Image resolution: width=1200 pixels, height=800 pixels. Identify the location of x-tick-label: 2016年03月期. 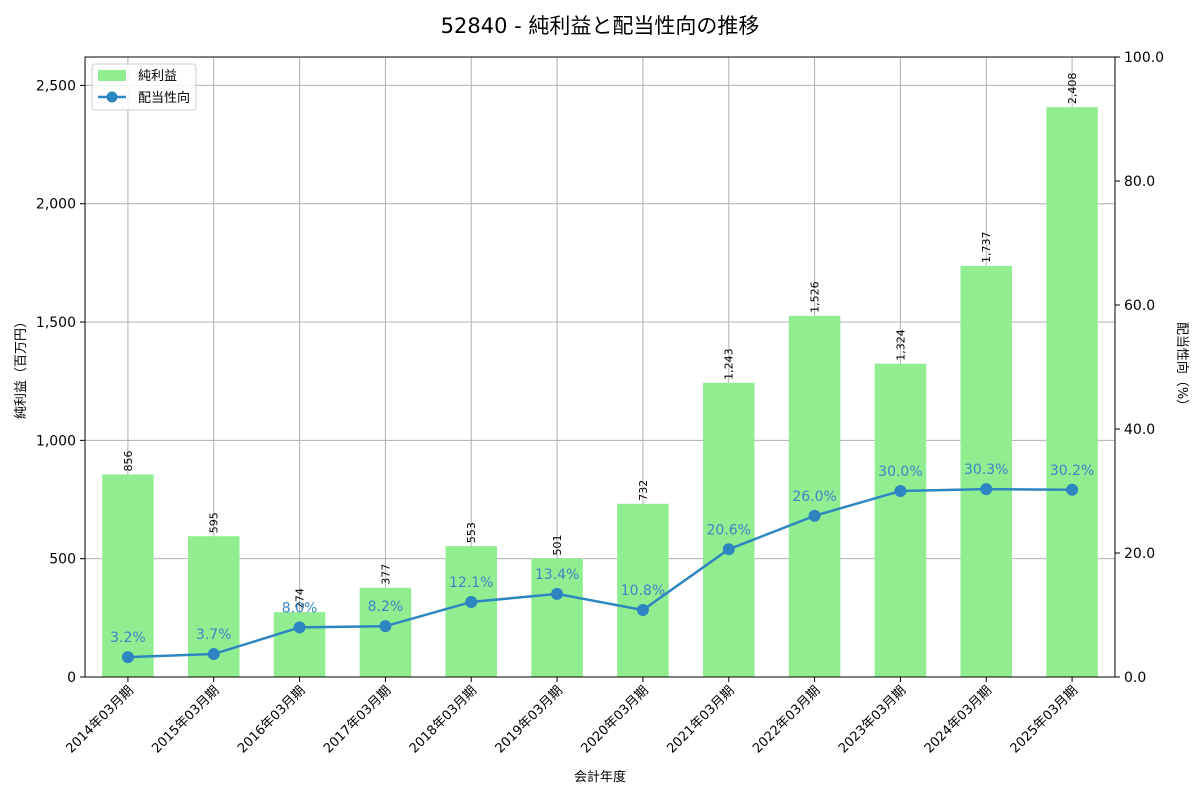
(271, 719).